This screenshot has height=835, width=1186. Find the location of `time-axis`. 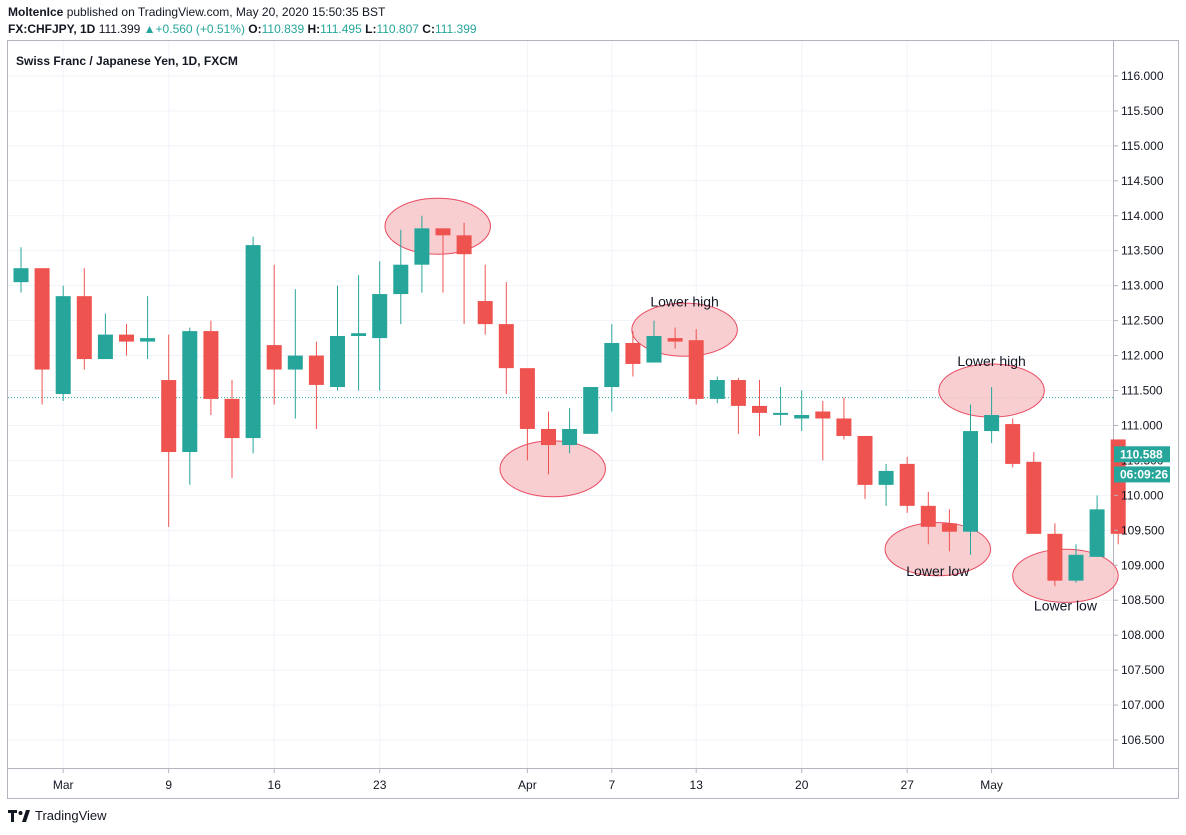

time-axis is located at coordinates (593, 784).